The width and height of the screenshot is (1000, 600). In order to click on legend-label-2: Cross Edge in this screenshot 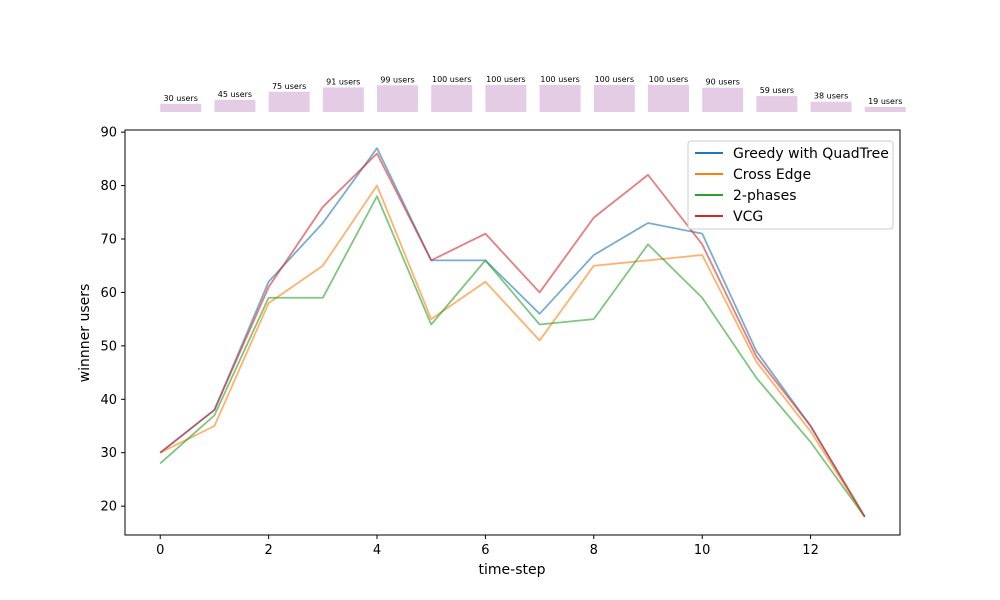, I will do `click(772, 175)`.